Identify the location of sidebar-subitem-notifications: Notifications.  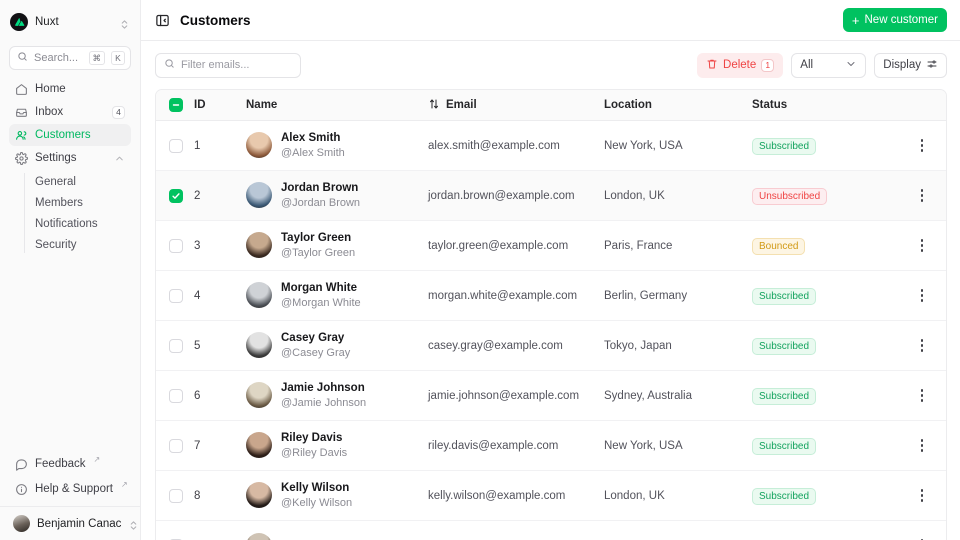
(66, 223).